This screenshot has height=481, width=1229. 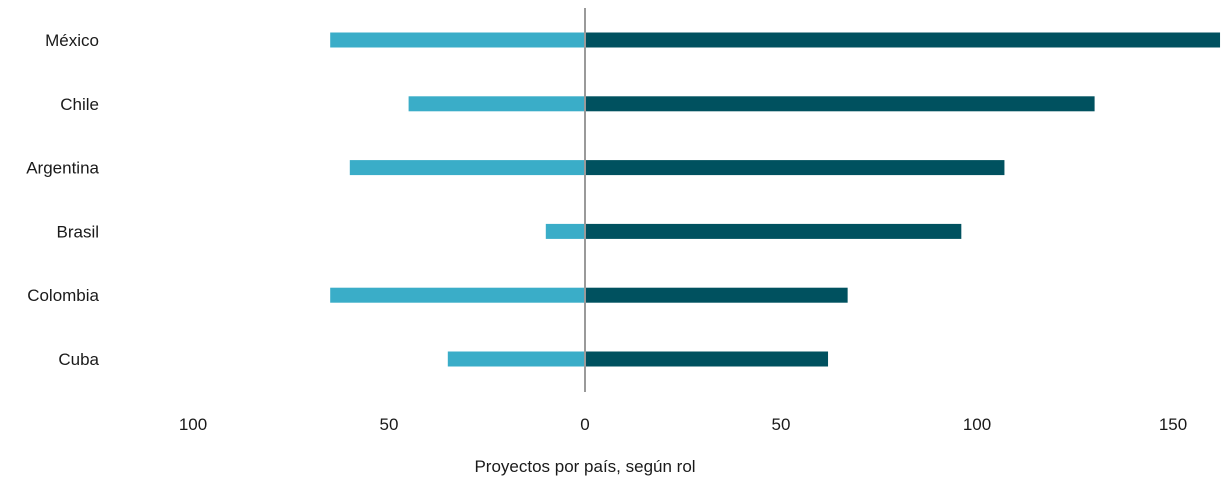 What do you see at coordinates (62, 200) in the screenshot?
I see `category-labels: México Chile Argentina Brasil Colombia Cuba` at bounding box center [62, 200].